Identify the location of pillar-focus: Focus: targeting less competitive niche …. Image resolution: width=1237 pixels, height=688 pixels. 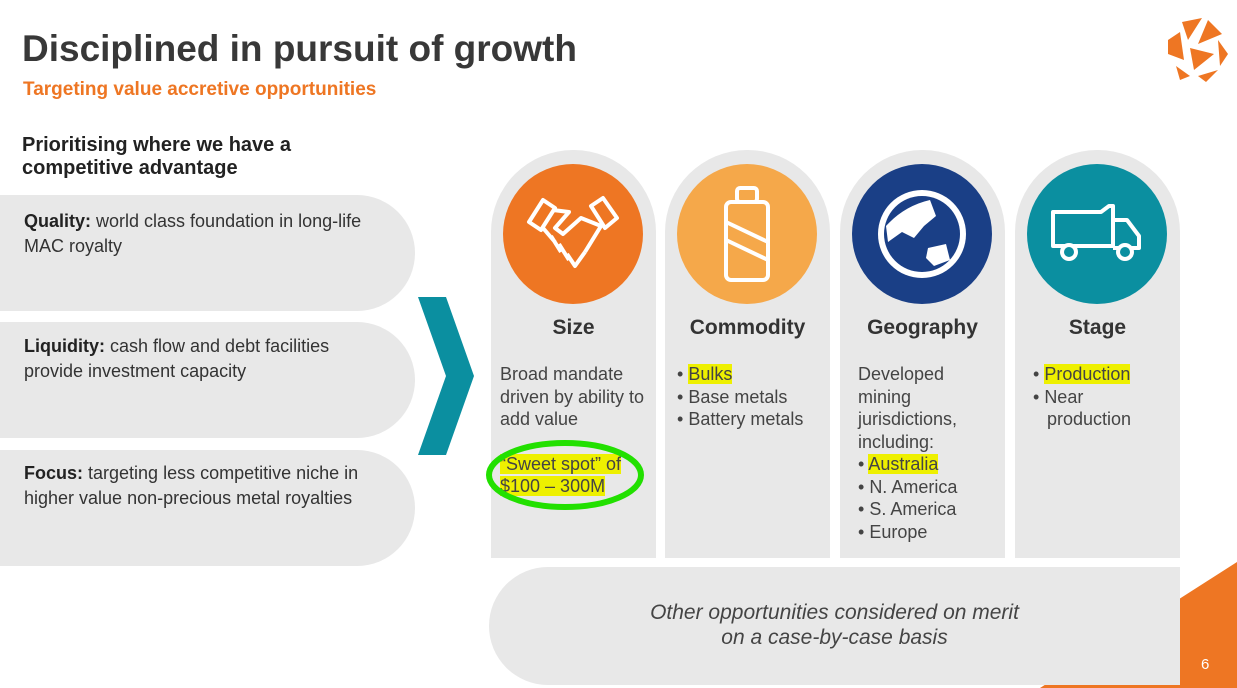
(207, 508).